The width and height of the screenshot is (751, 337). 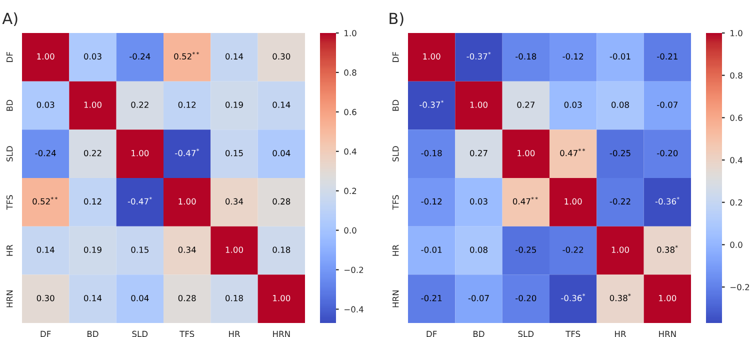 I want to click on x-tick-label: HR, so click(x=234, y=333).